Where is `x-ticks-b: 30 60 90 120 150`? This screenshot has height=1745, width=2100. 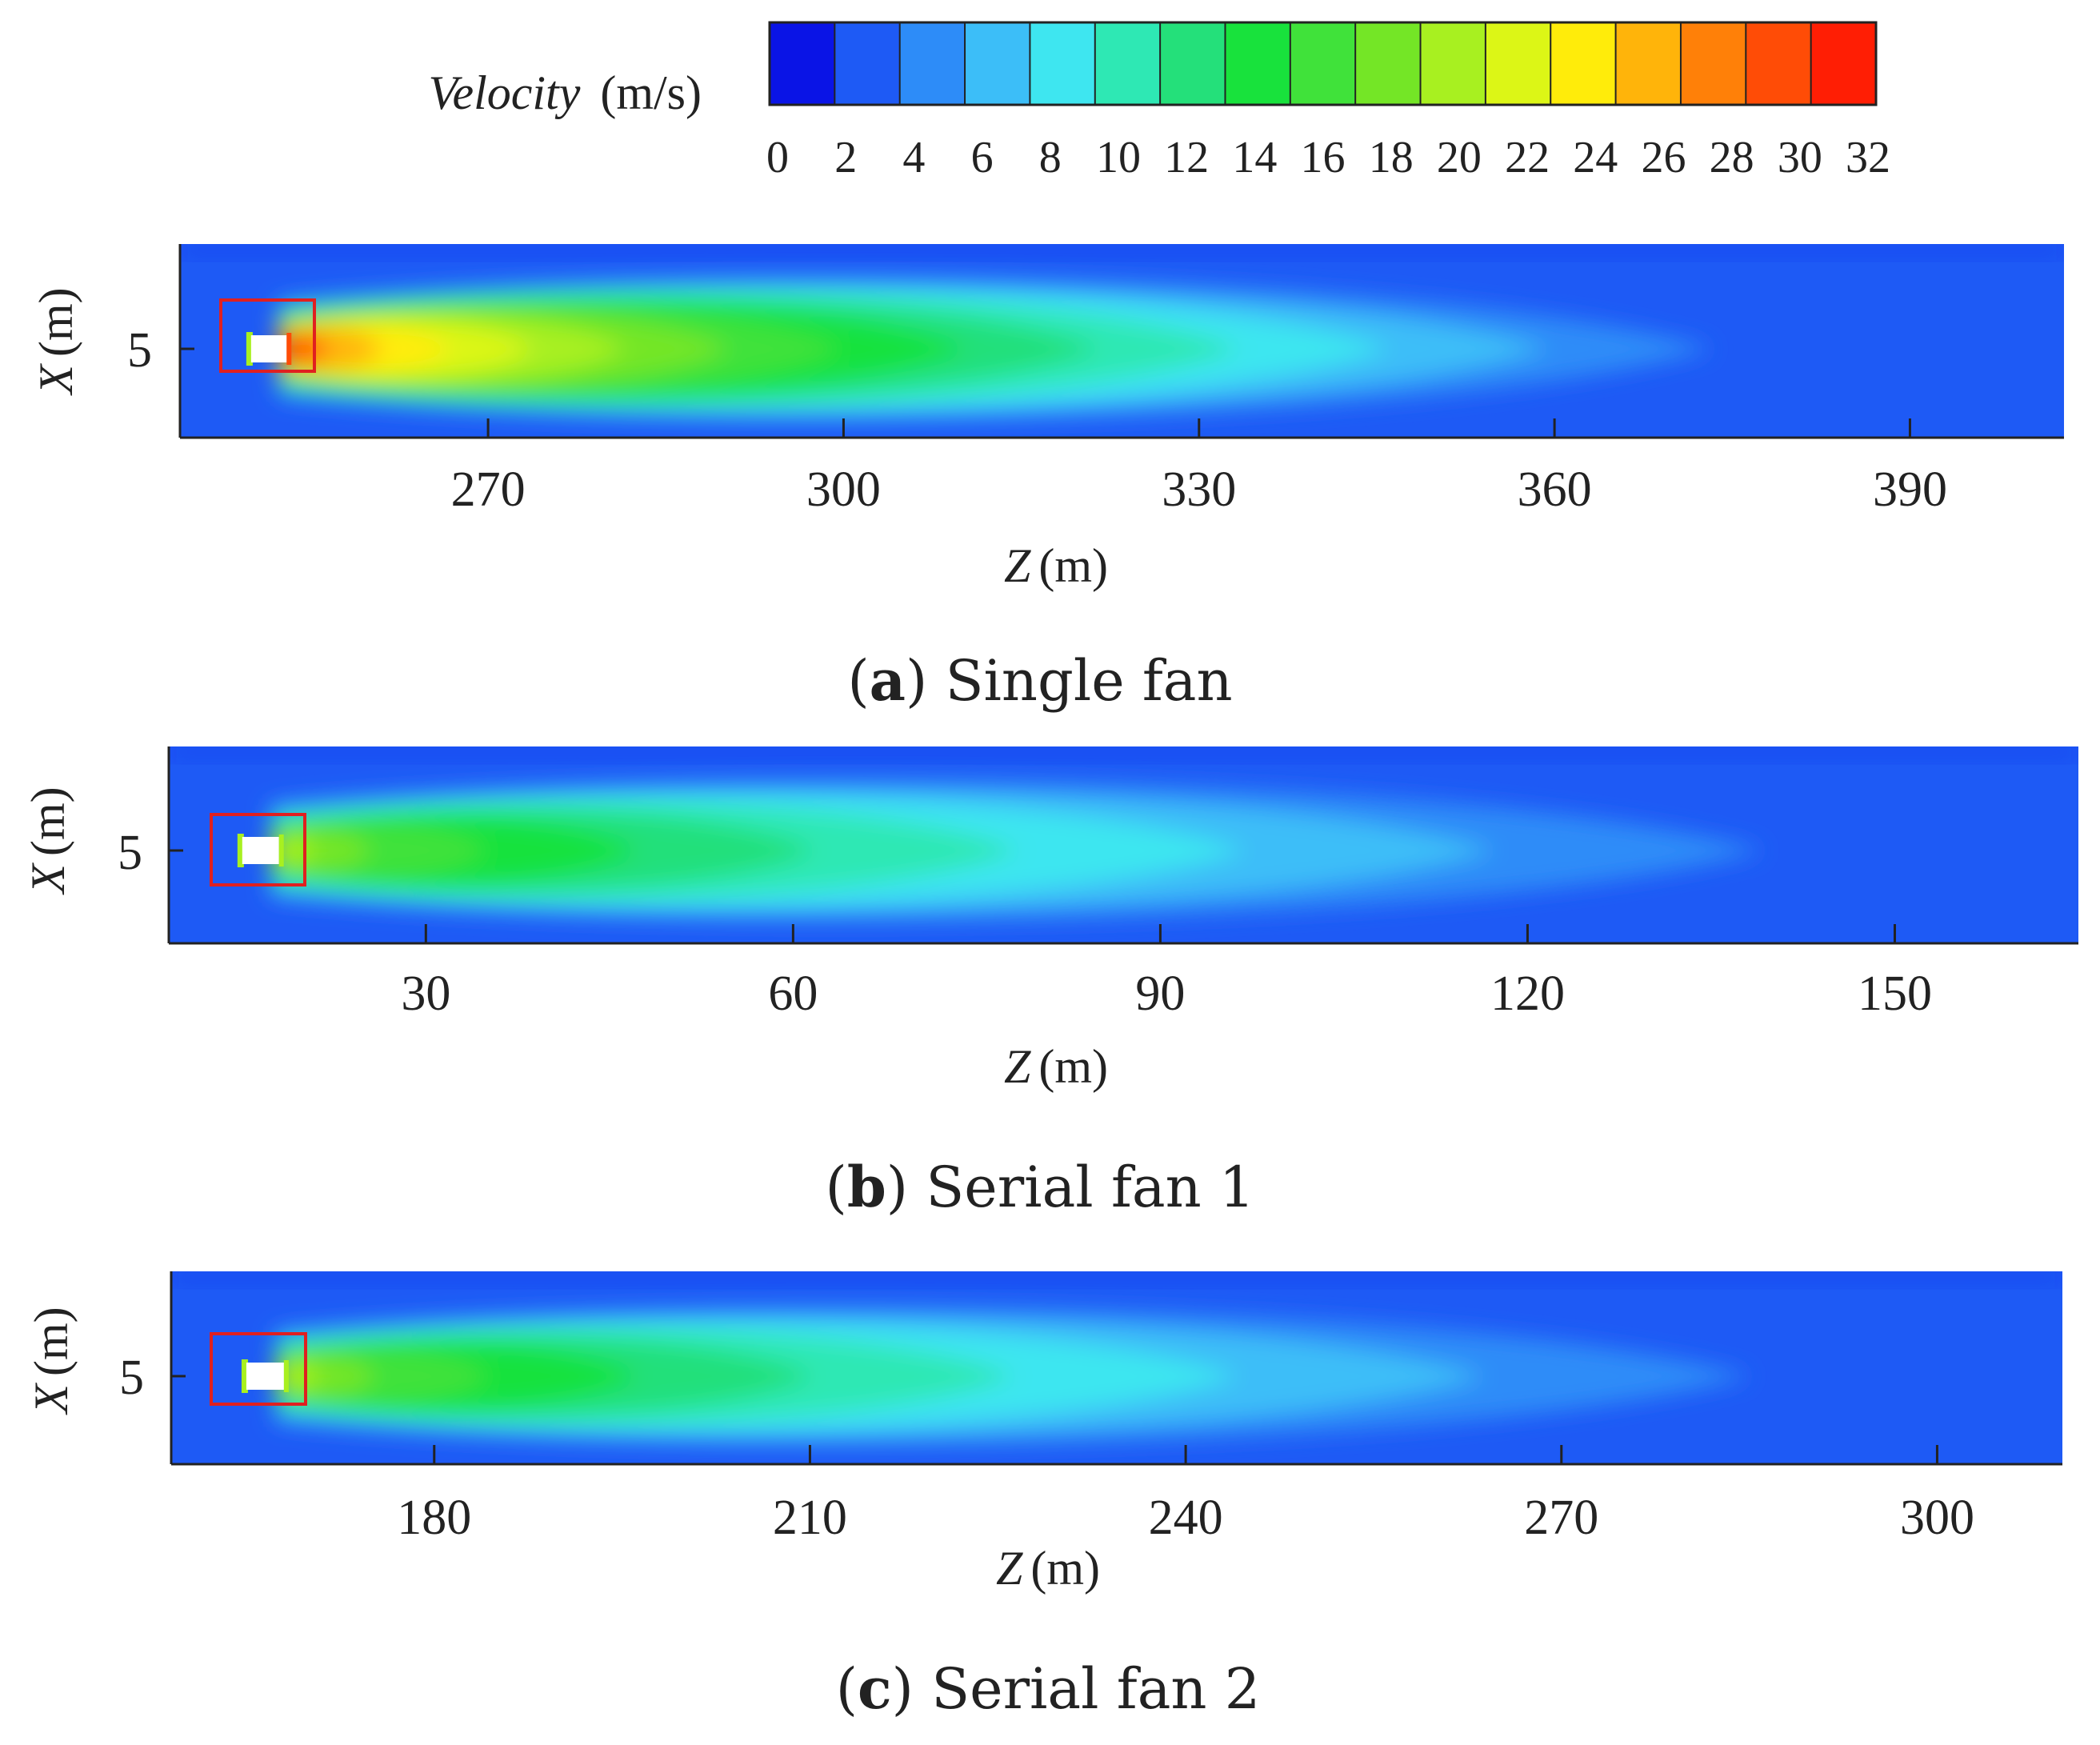
x-ticks-b: 30 60 90 120 150 is located at coordinates (1166, 972).